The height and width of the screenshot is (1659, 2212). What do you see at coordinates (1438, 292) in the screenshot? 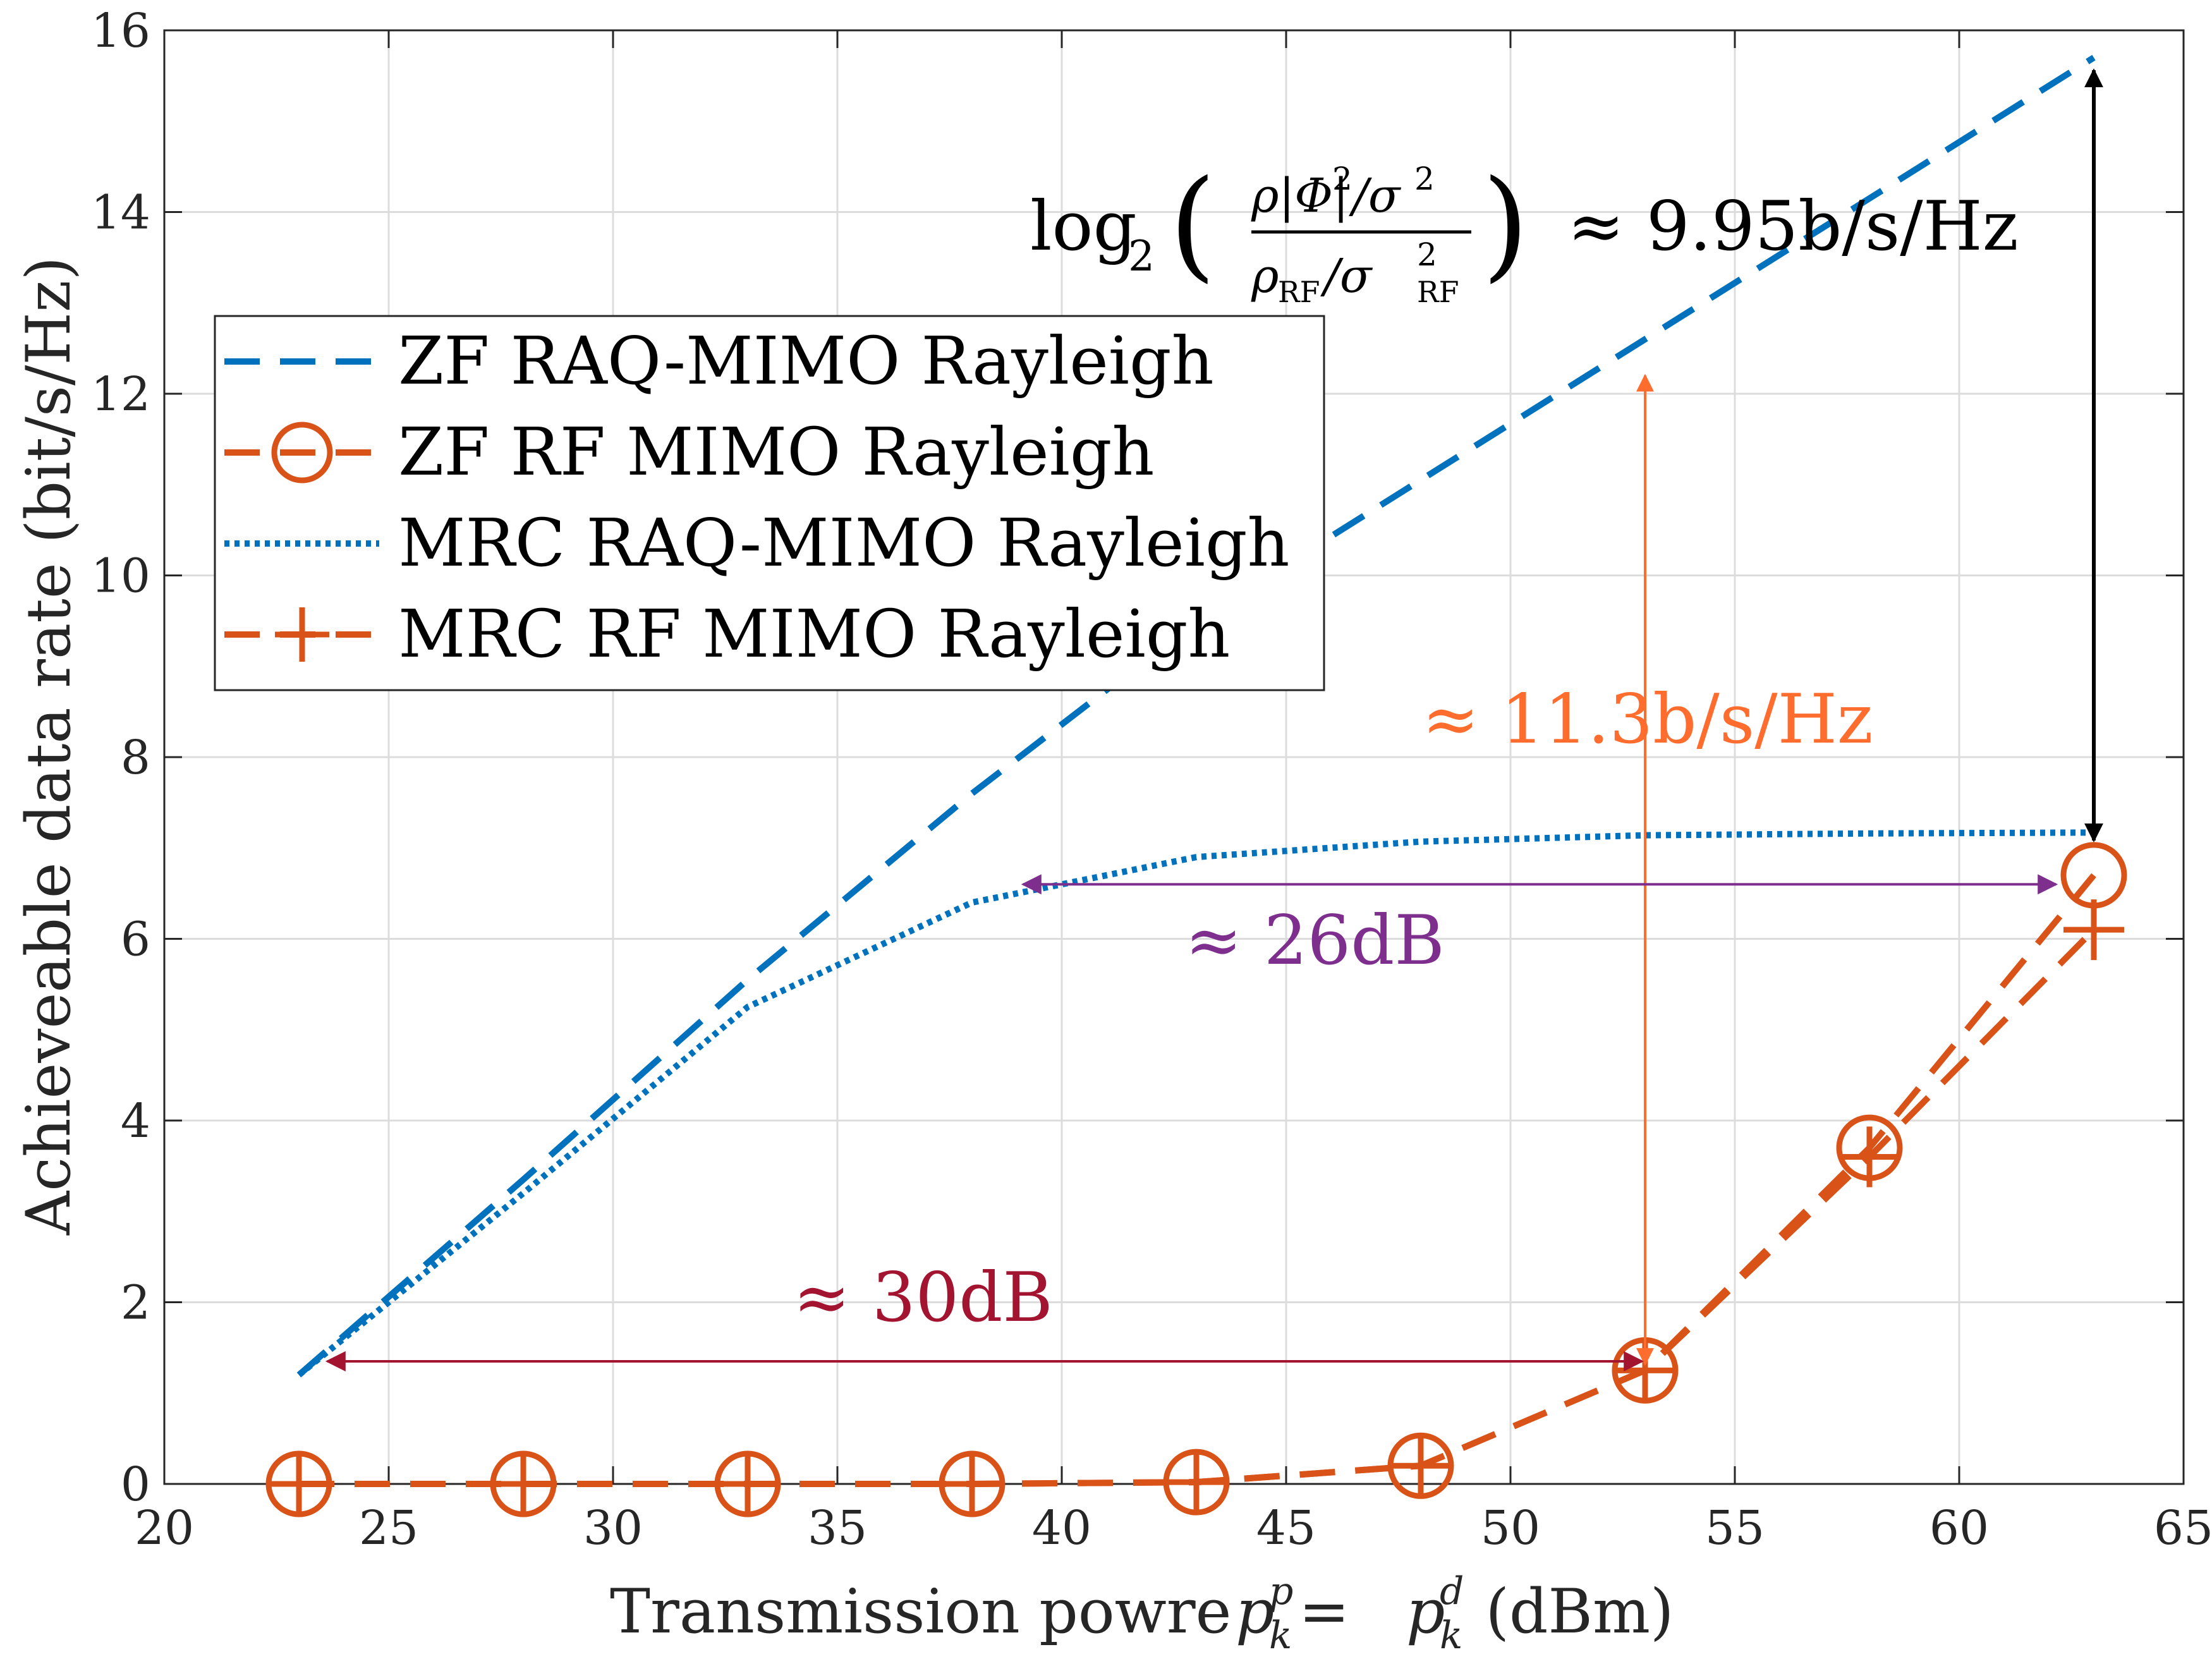
I see `denominator-sub-rf-2: RF` at bounding box center [1438, 292].